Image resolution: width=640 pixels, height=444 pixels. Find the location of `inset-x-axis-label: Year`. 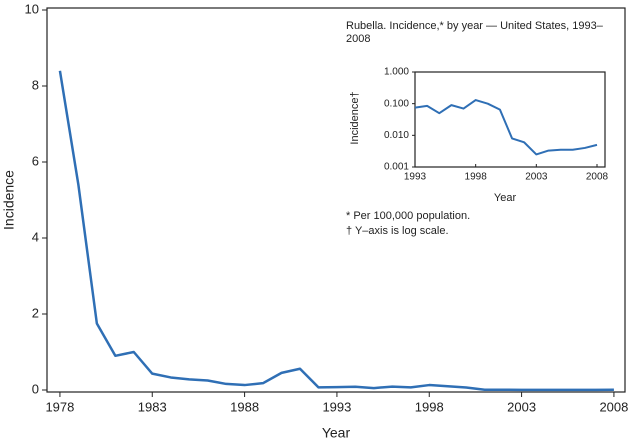

inset-x-axis-label: Year is located at coordinates (505, 198).